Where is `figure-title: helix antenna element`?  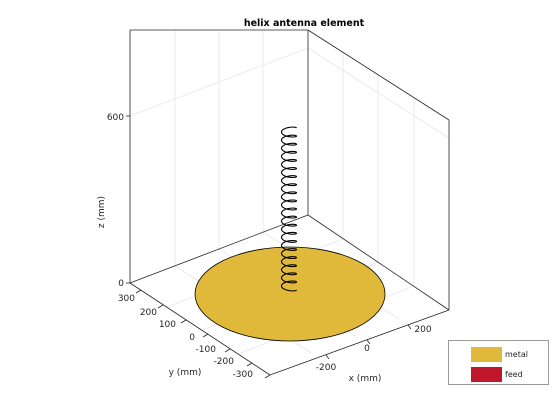 figure-title: helix antenna element is located at coordinates (304, 23).